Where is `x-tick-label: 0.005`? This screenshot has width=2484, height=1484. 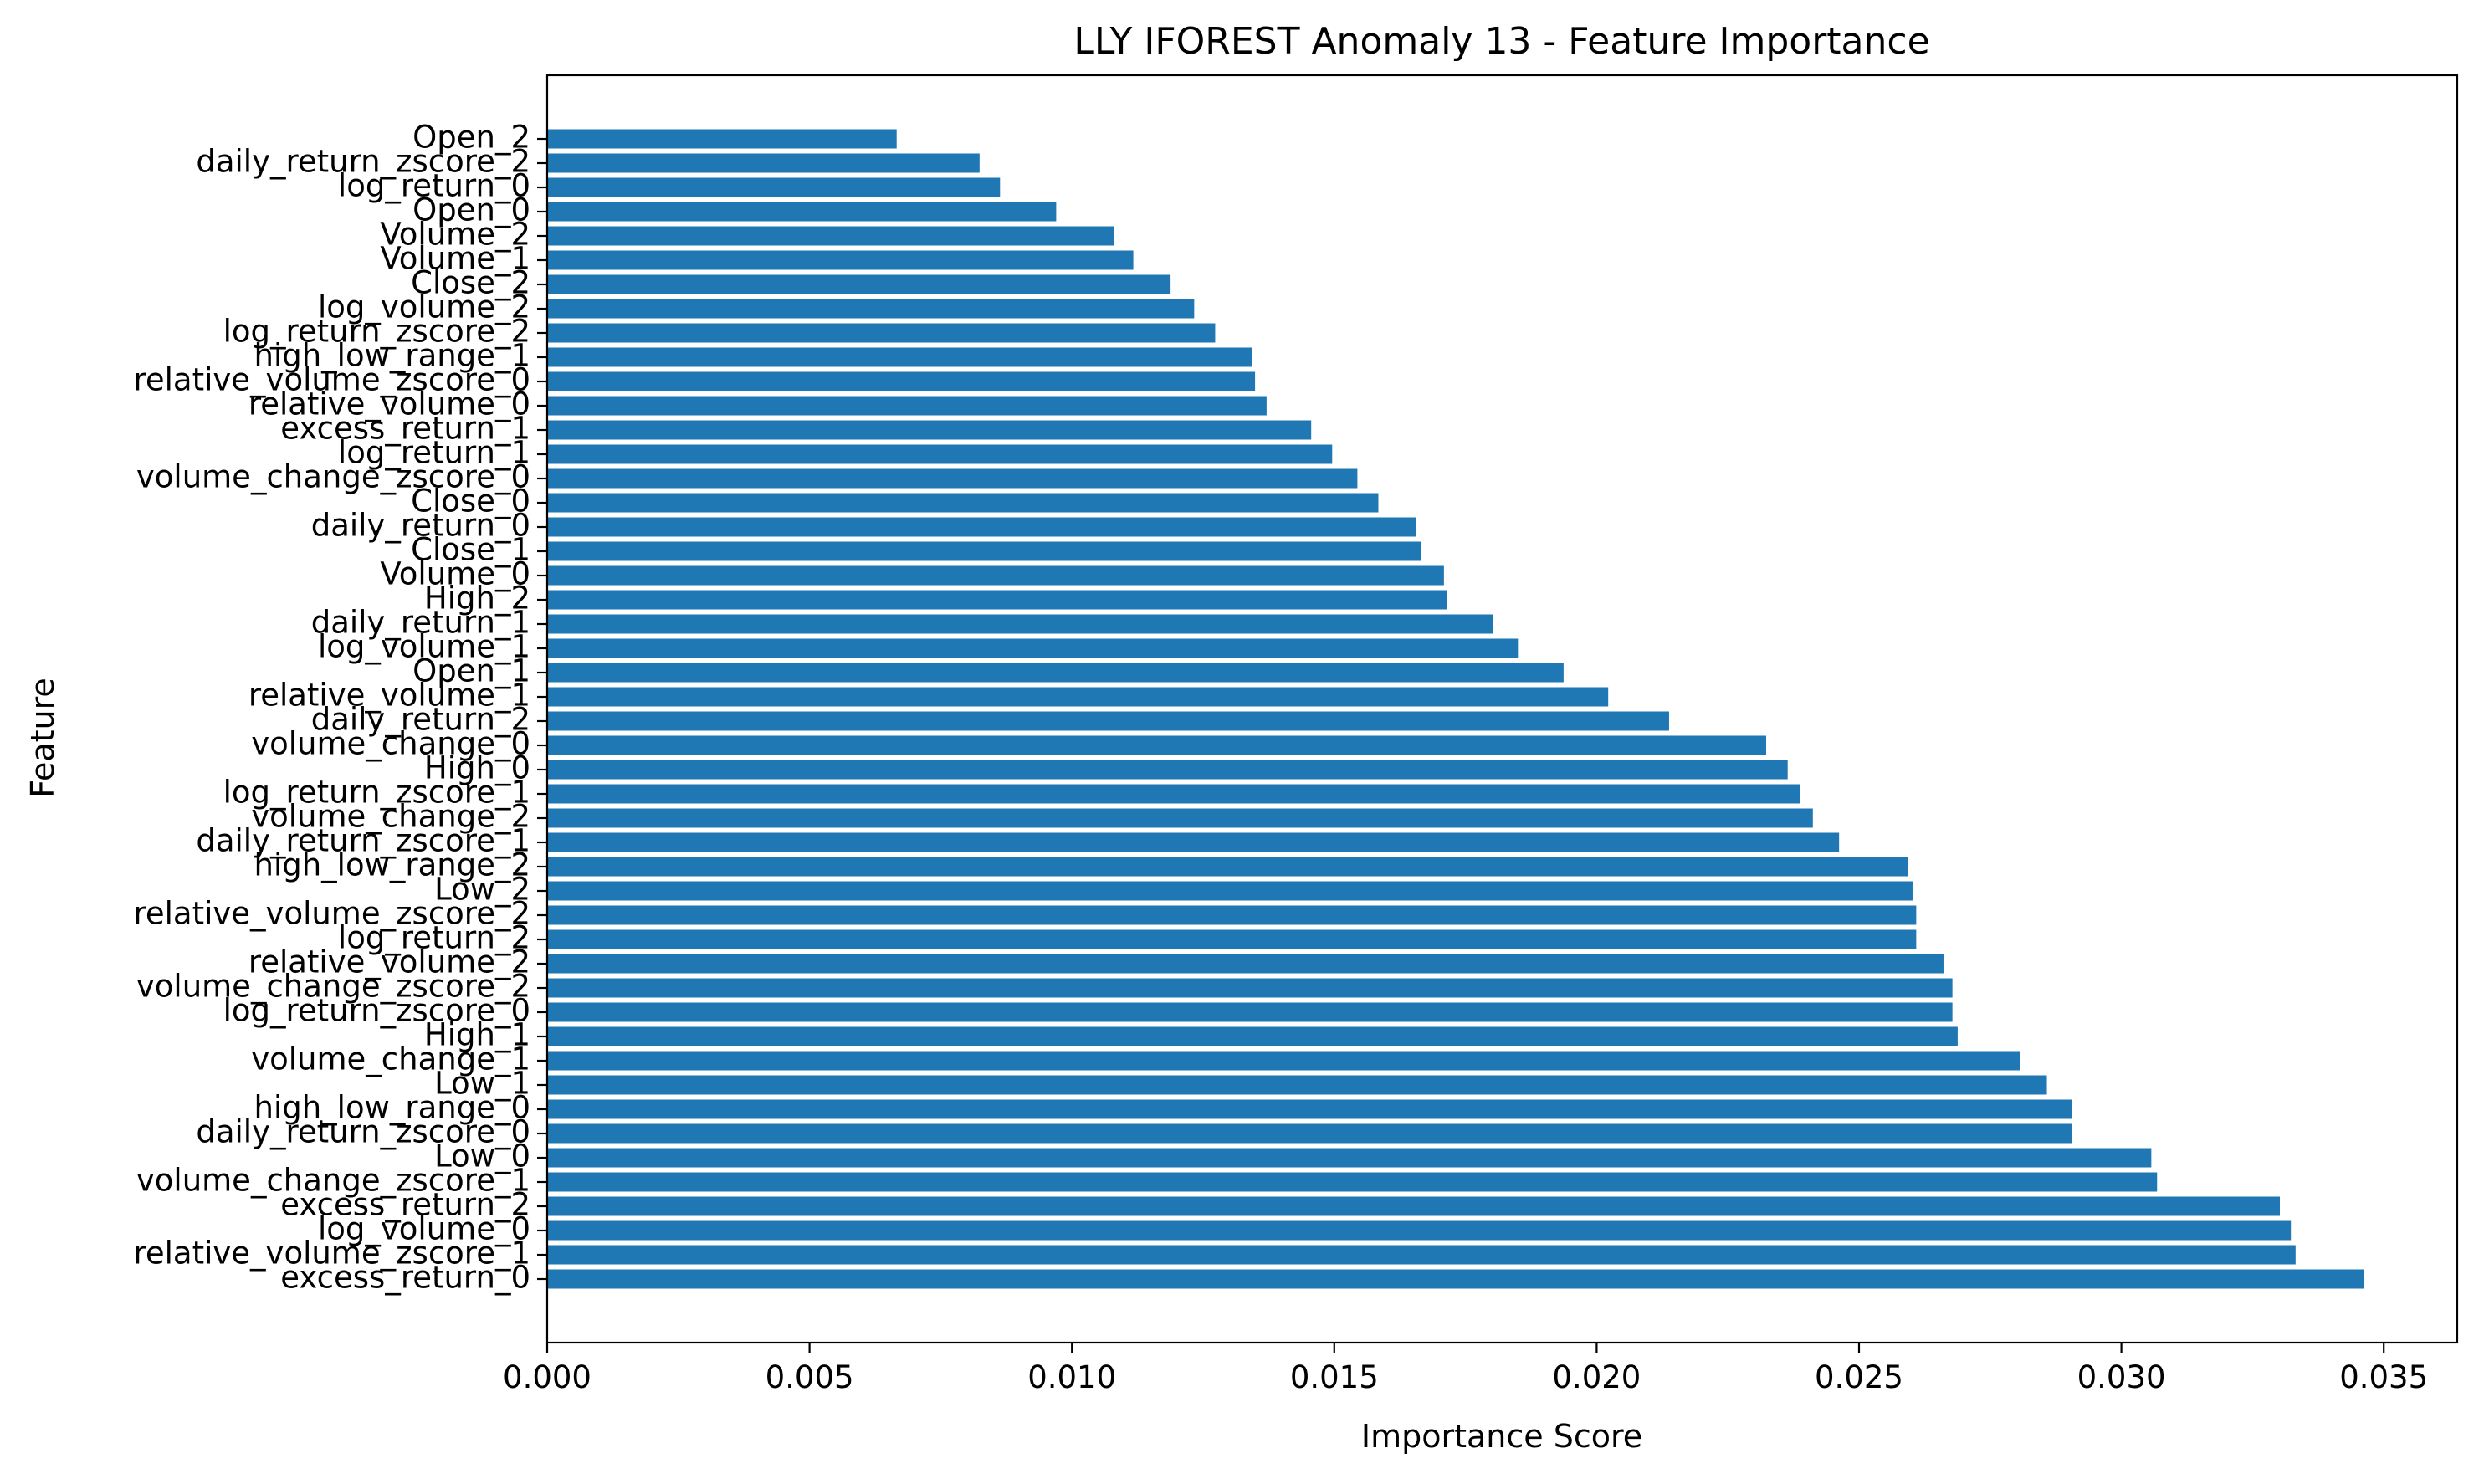
x-tick-label: 0.005 is located at coordinates (810, 1377).